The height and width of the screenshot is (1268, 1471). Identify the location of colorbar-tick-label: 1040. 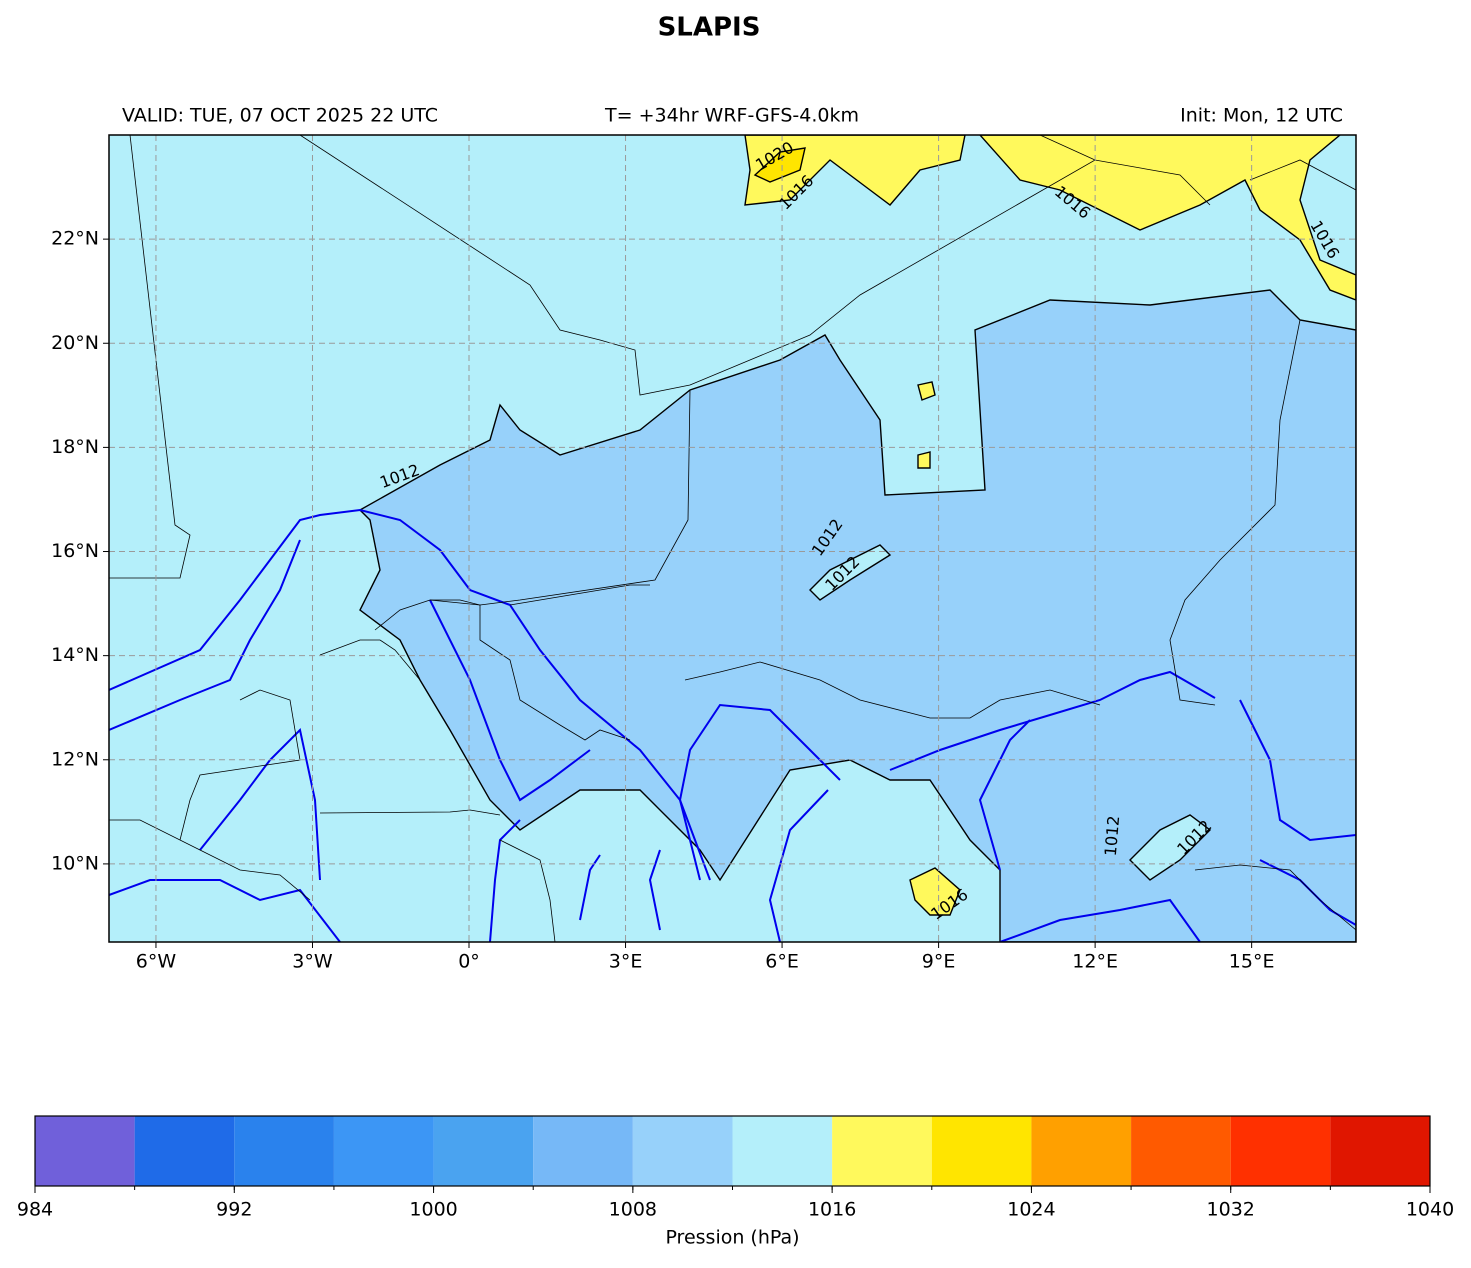
(1430, 1210).